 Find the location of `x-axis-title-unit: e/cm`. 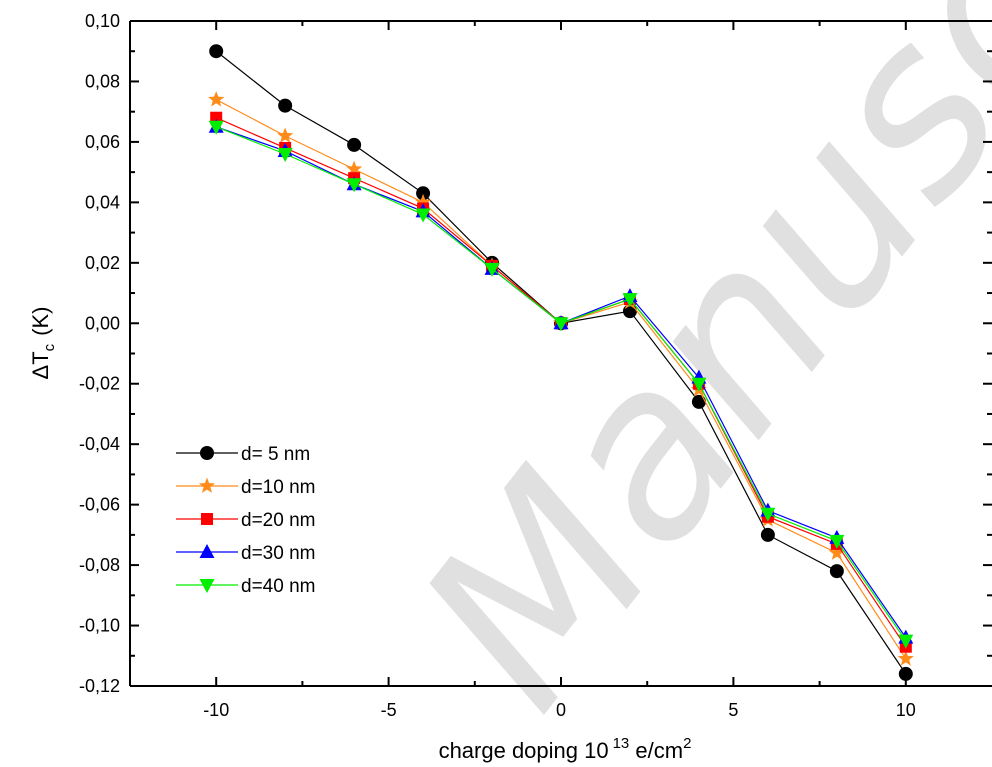

x-axis-title-unit: e/cm is located at coordinates (656, 750).